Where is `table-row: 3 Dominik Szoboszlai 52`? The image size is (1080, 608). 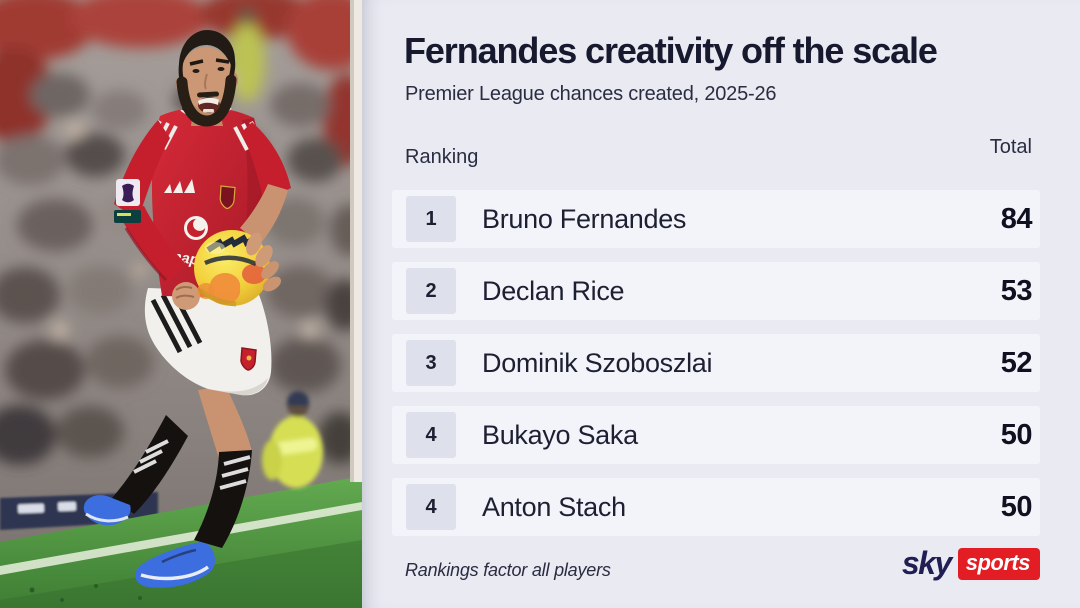
table-row: 3 Dominik Szoboszlai 52 is located at coordinates (716, 363).